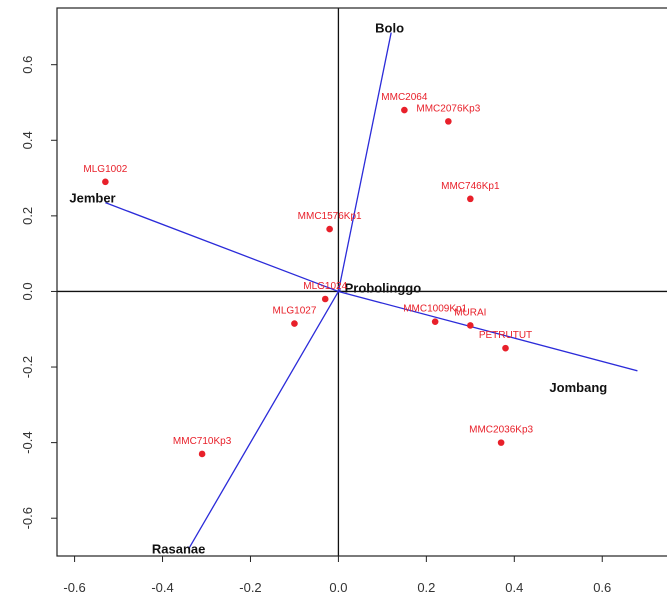  I want to click on vector-line-jombang, so click(488, 331).